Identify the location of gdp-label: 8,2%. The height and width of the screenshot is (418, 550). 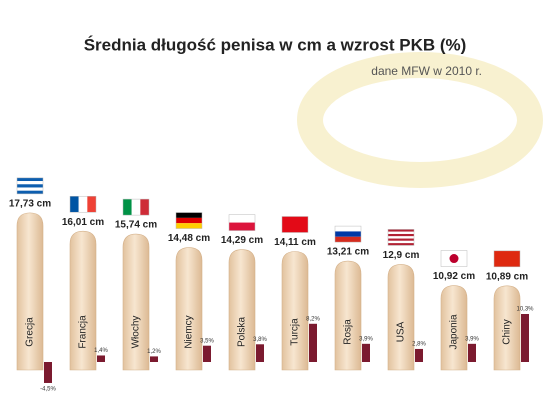
(313, 319).